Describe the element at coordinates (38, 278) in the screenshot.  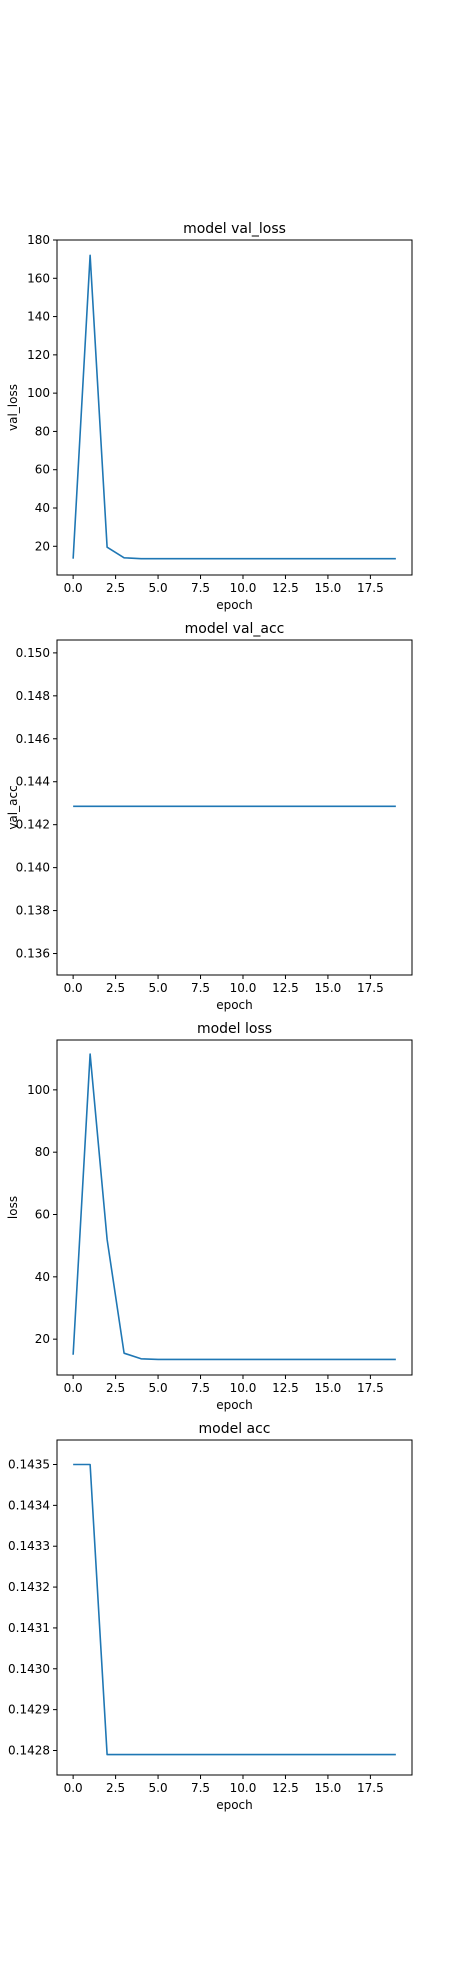
I see `y-tick-label: 160` at that location.